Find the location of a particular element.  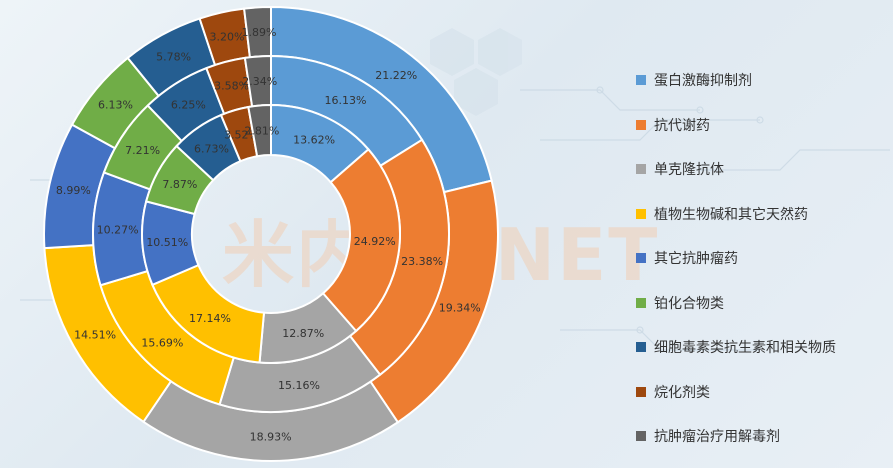

middle-ring-label-7: 3.58% is located at coordinates (231, 86).